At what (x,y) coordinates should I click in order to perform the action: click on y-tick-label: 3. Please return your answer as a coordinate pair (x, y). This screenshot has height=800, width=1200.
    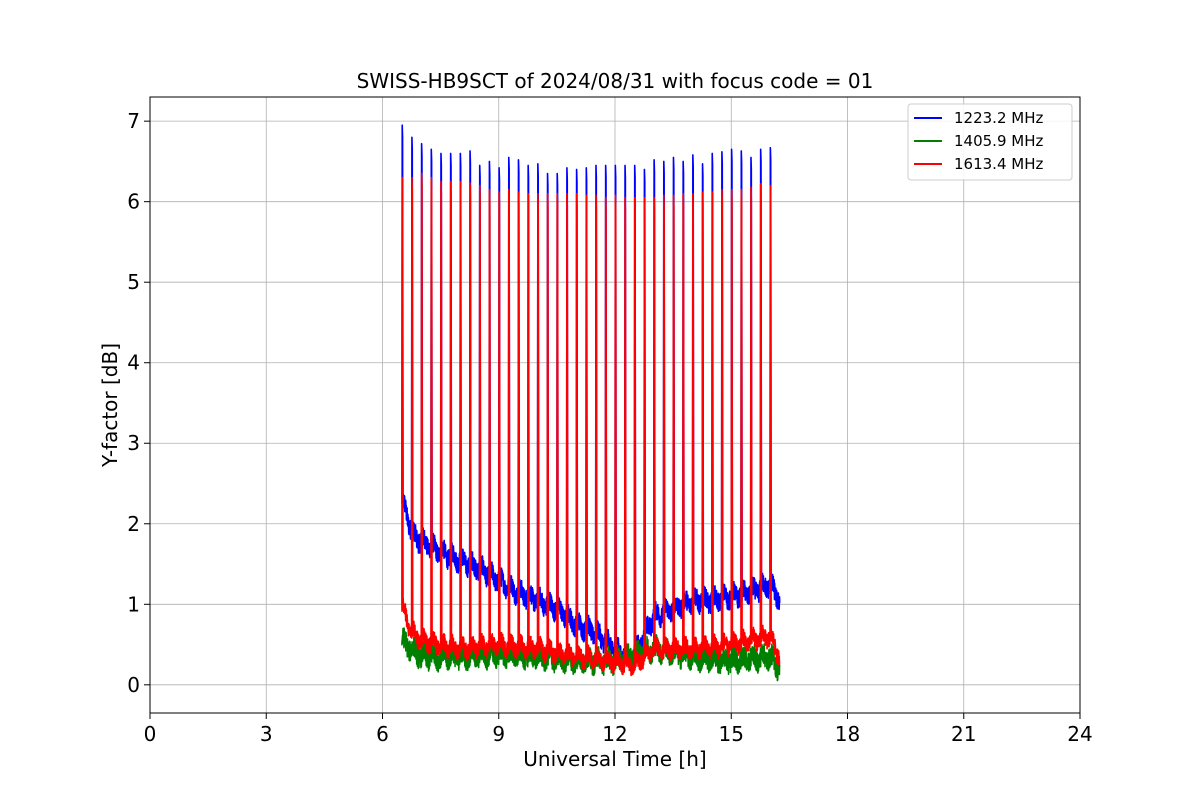
    Looking at the image, I should click on (133, 443).